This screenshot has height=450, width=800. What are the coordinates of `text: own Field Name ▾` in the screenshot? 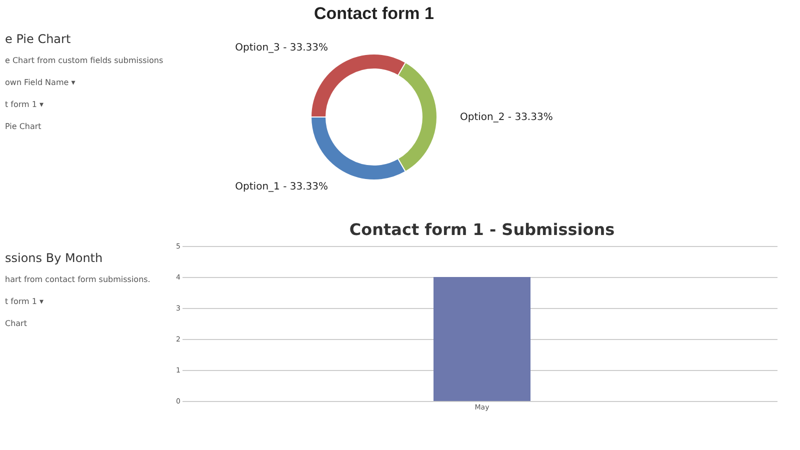 It's located at (40, 82).